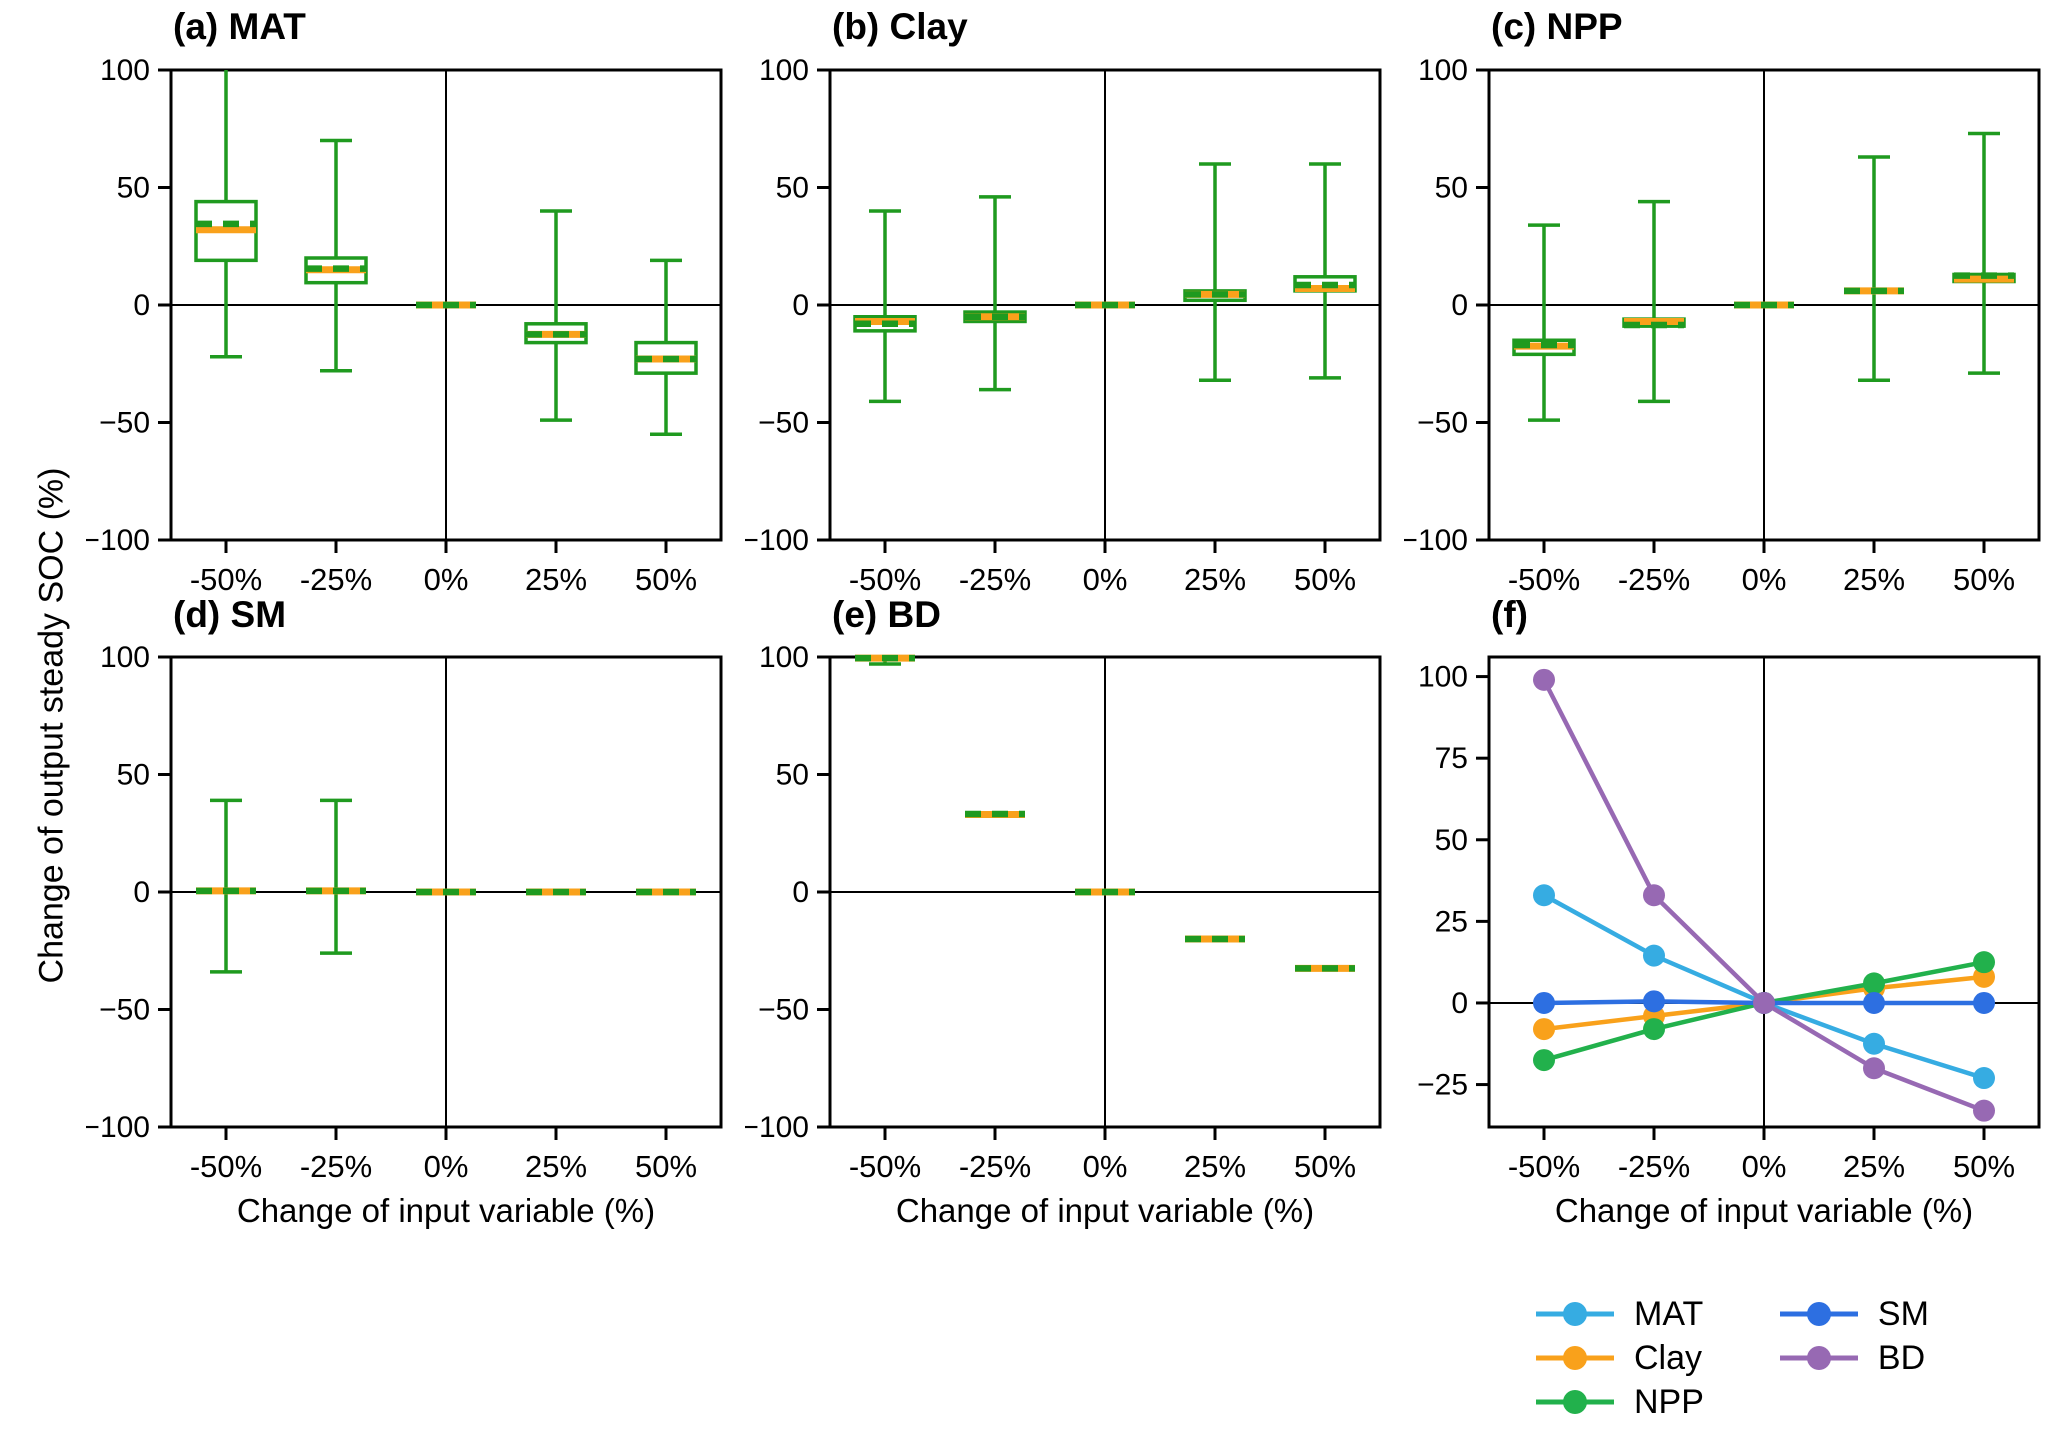 This screenshot has width=2067, height=1430. What do you see at coordinates (1903, 1314) in the screenshot?
I see `legend-label-sm: SM` at bounding box center [1903, 1314].